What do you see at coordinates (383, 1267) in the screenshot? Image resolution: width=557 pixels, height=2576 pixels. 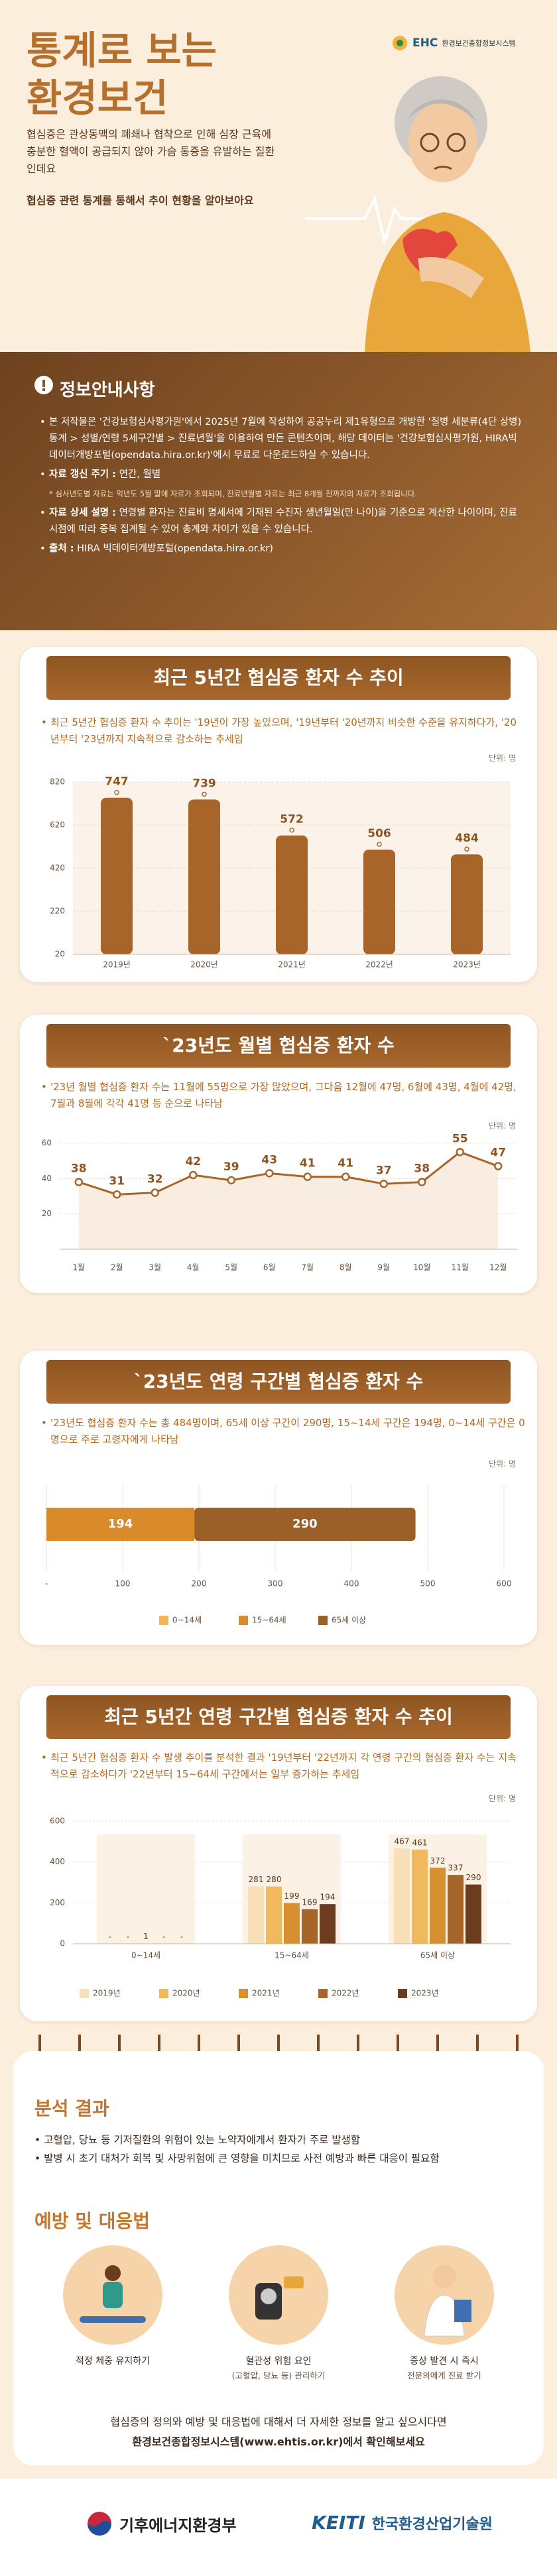 I see `x-tick-label: 9월` at bounding box center [383, 1267].